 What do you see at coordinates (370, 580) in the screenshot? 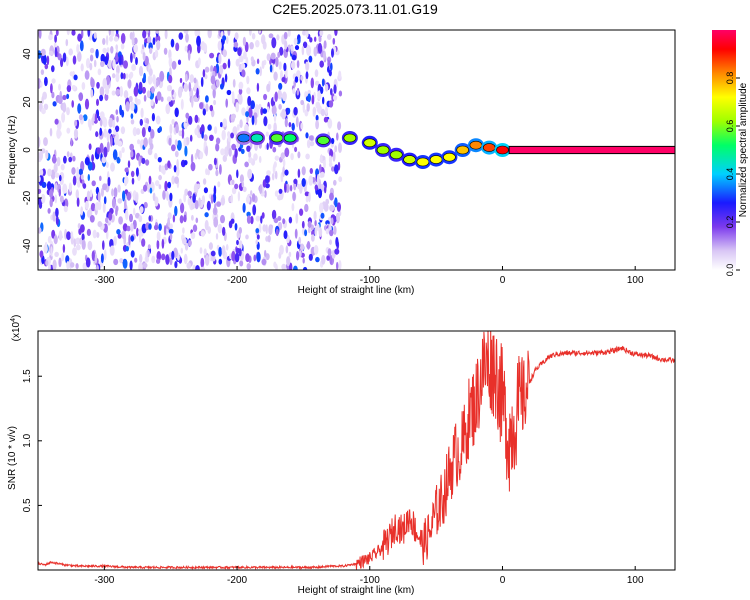
I see `x-tick-label: -100` at bounding box center [370, 580].